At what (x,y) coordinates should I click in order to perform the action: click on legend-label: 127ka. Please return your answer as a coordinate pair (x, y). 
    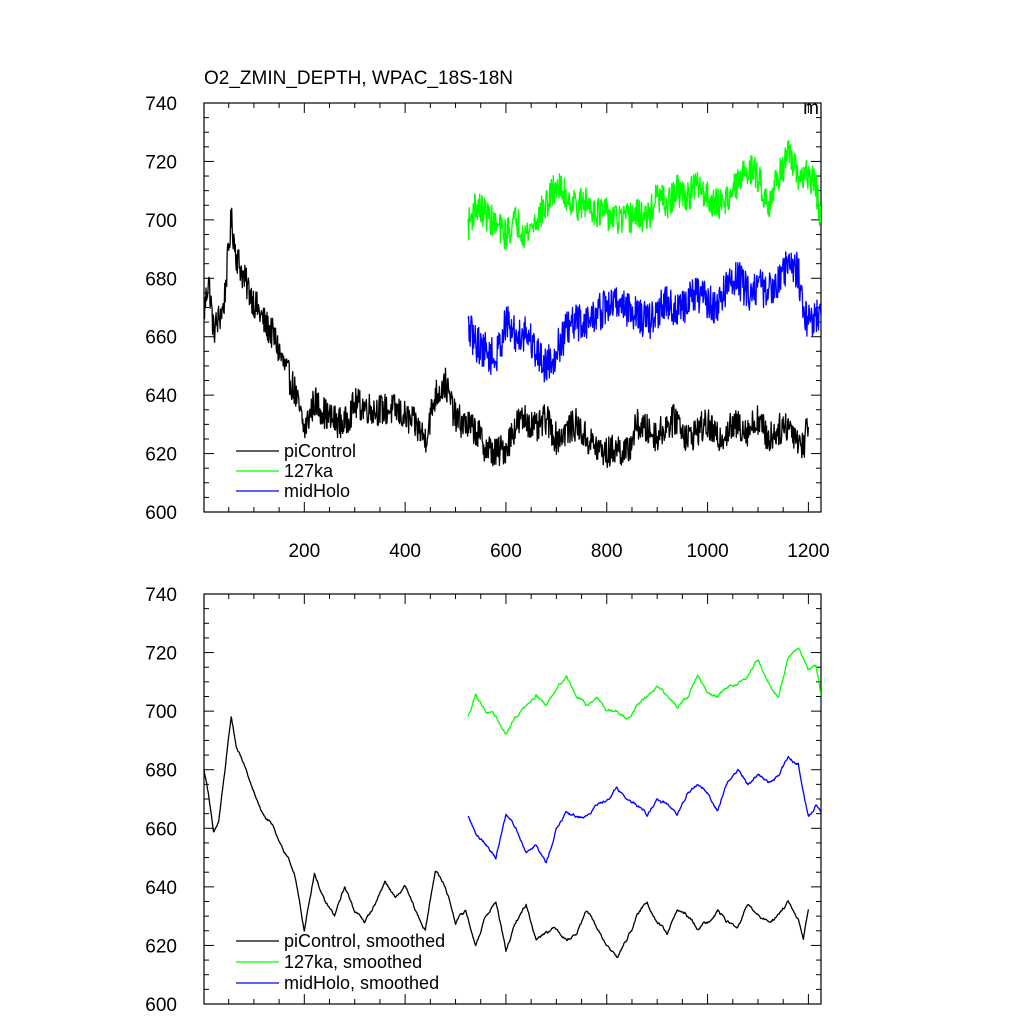
    Looking at the image, I should click on (309, 471).